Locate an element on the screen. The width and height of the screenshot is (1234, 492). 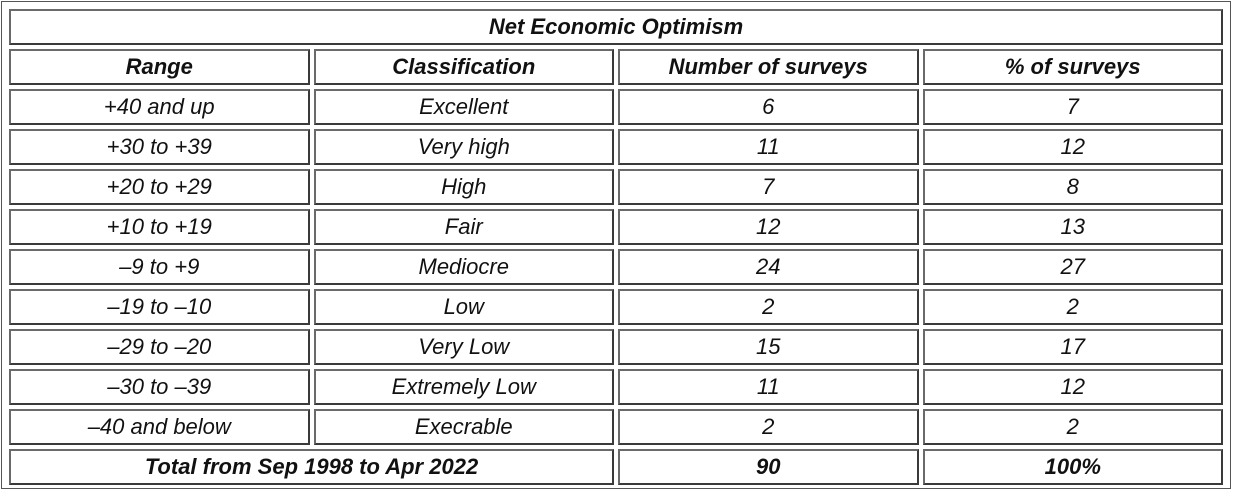
classification-cell: Low is located at coordinates (463, 307).